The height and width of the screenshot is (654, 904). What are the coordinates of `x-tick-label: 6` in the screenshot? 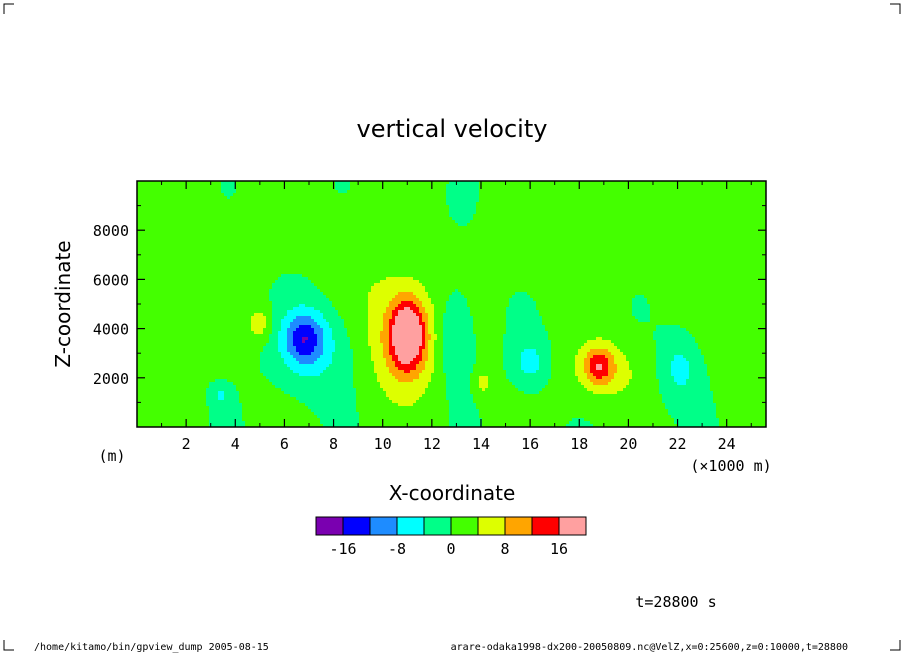 It's located at (284, 444).